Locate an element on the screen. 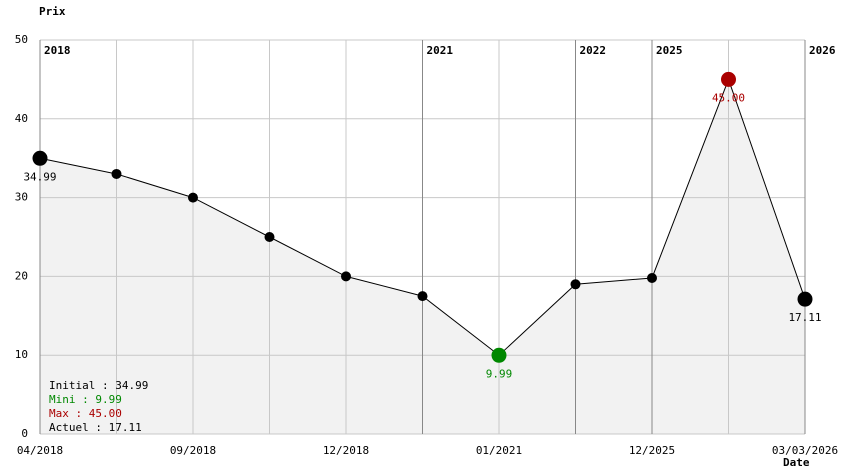 This screenshot has height=474, width=844. value-label: 45.00 is located at coordinates (728, 97).